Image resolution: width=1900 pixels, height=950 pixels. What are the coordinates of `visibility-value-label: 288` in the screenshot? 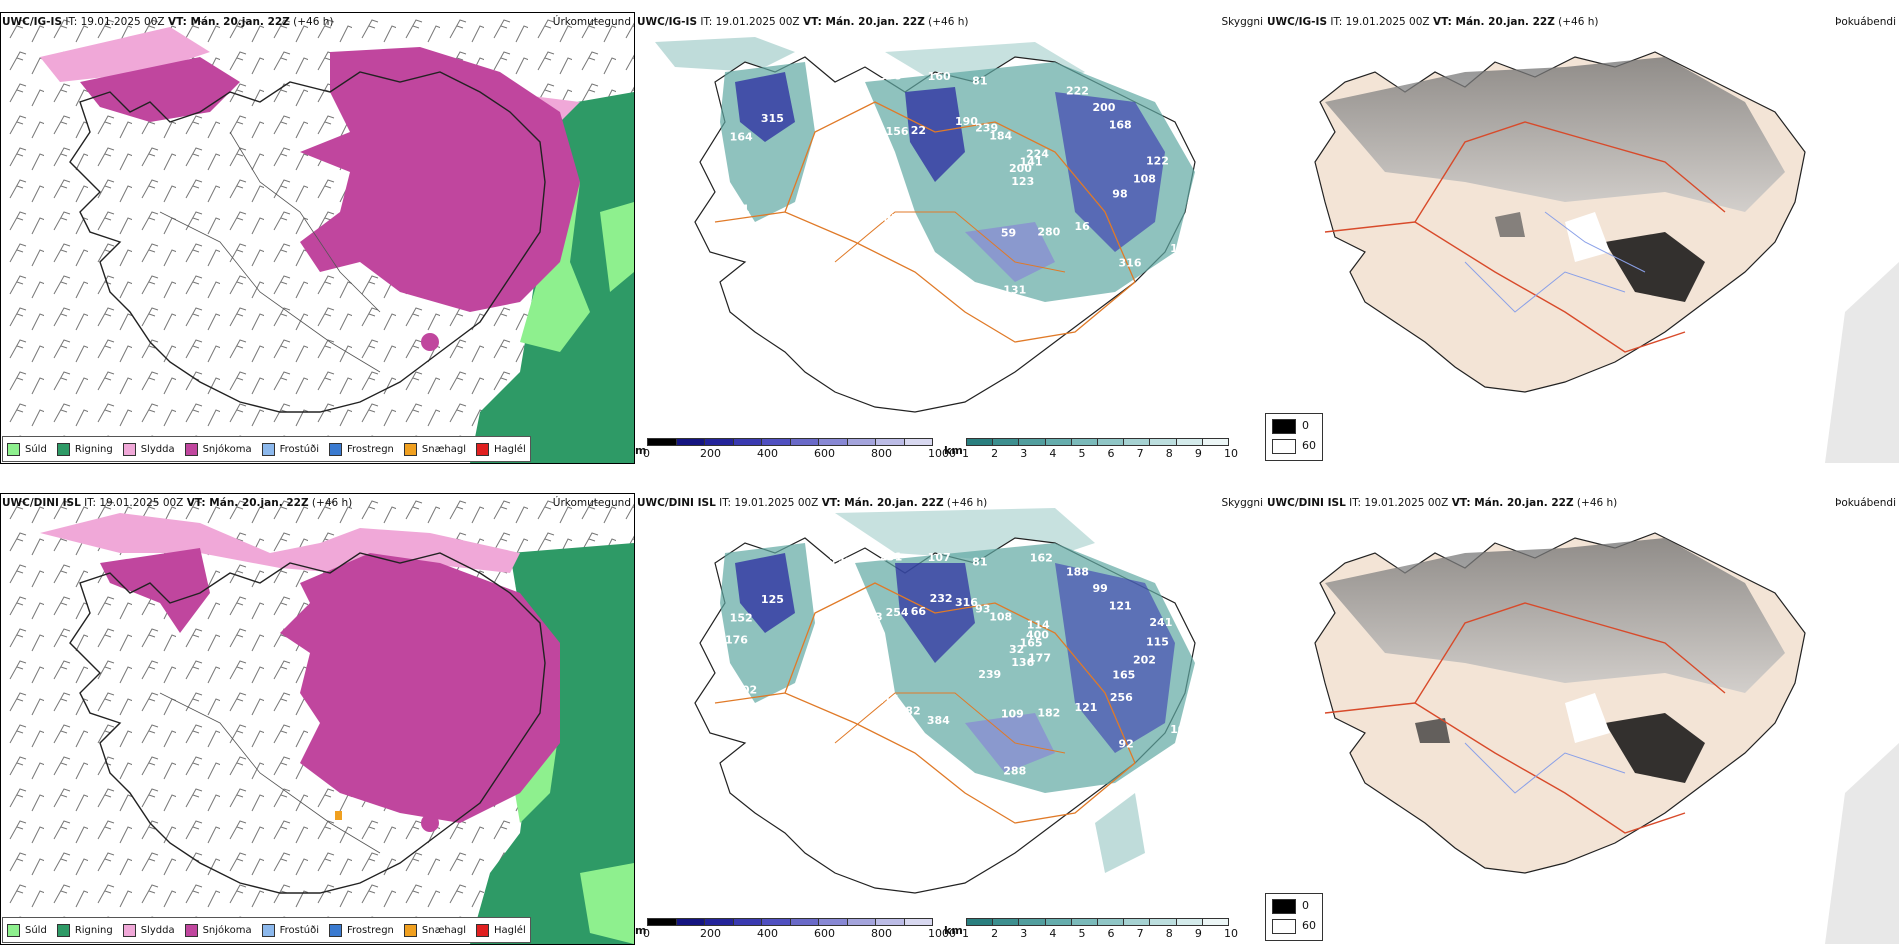 It's located at (1014, 771).